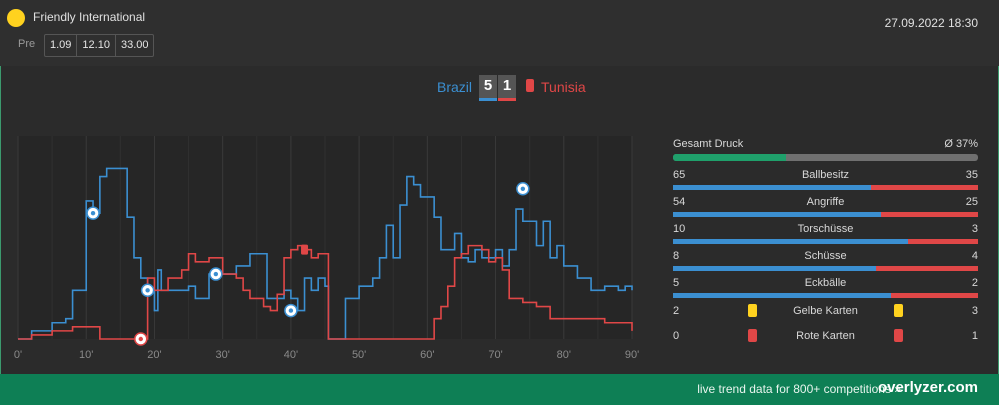  I want to click on pressure-fill, so click(729, 157).